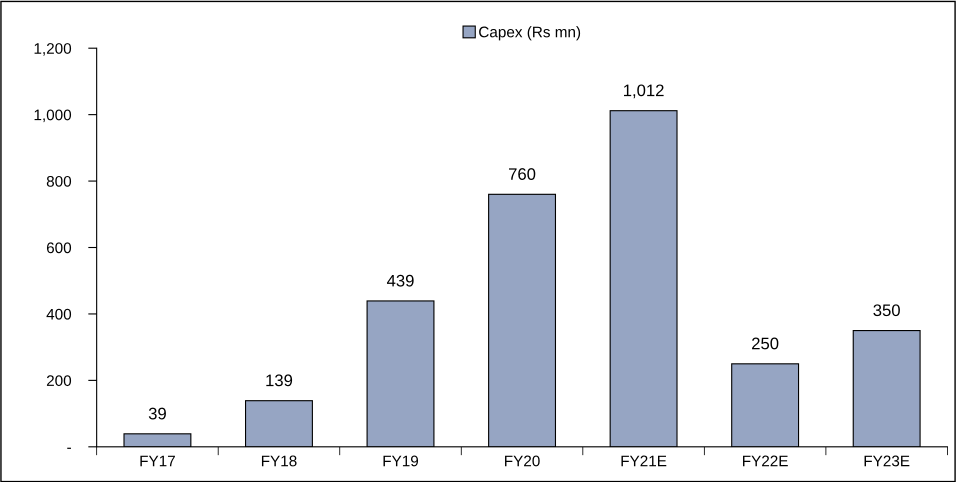 Image resolution: width=957 pixels, height=482 pixels. Describe the element at coordinates (279, 461) in the screenshot. I see `x-tick-label: FY18` at that location.